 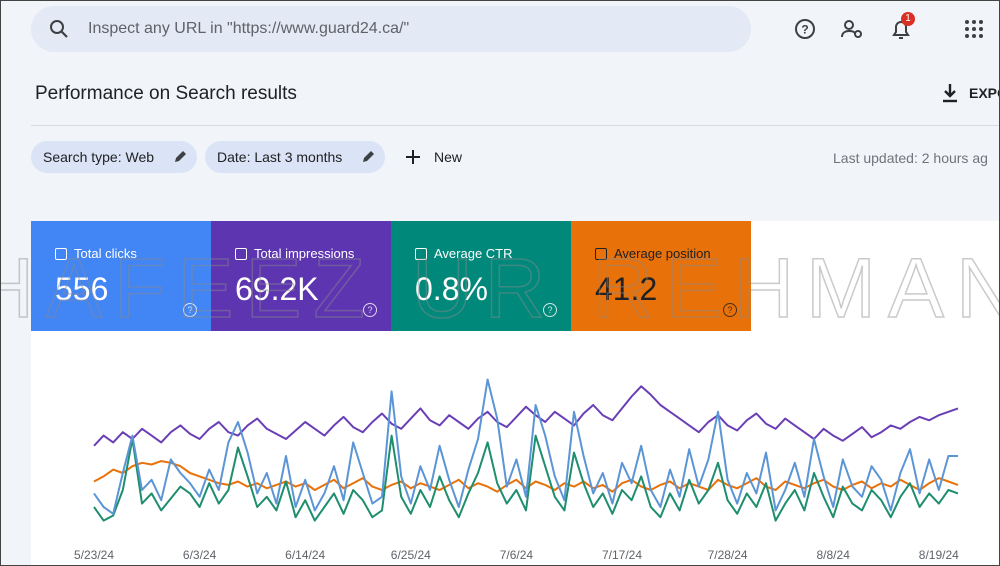 What do you see at coordinates (939, 555) in the screenshot?
I see `x-tick-label: 8/19/24` at bounding box center [939, 555].